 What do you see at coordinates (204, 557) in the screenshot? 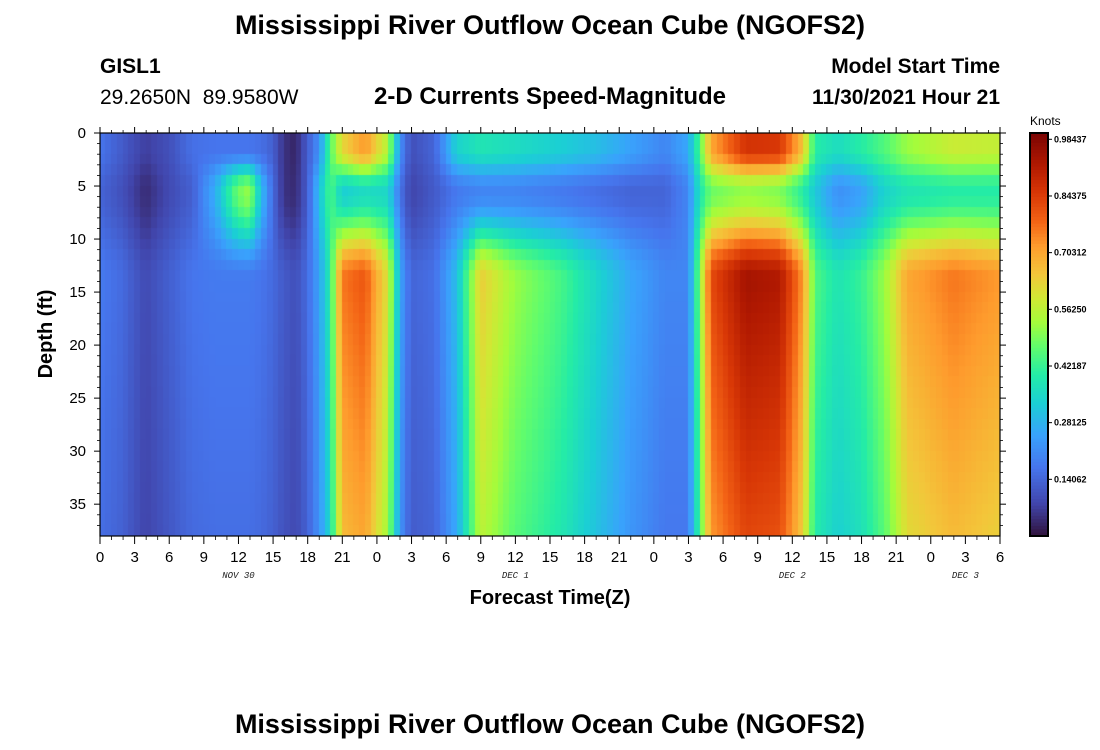
I see `x-tick-label: 9` at bounding box center [204, 557].